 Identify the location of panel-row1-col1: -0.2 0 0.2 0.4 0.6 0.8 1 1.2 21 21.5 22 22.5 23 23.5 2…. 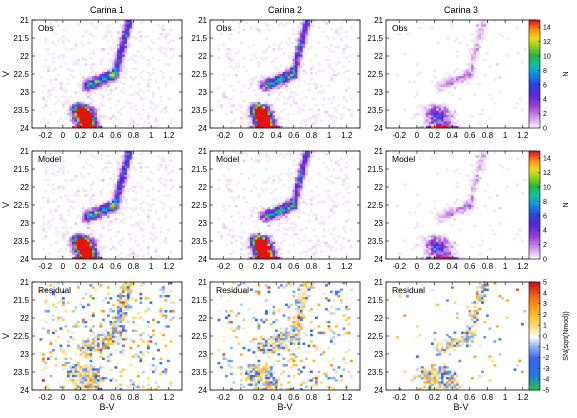
(92, 72).